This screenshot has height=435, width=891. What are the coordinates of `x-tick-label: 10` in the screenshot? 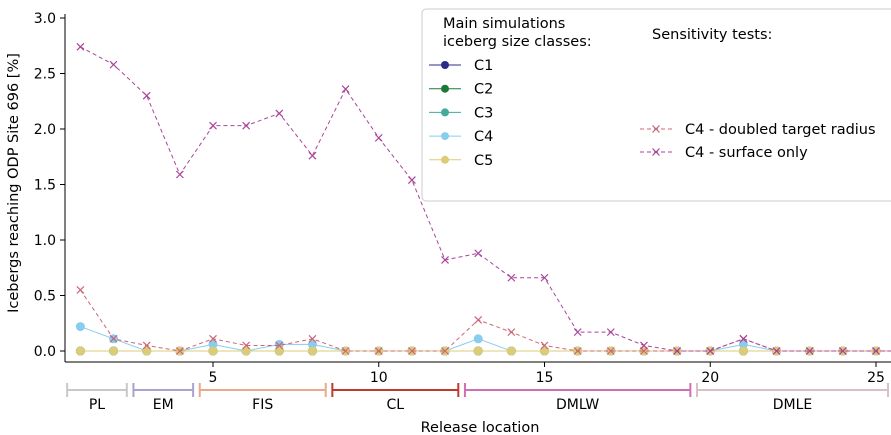 It's located at (379, 378).